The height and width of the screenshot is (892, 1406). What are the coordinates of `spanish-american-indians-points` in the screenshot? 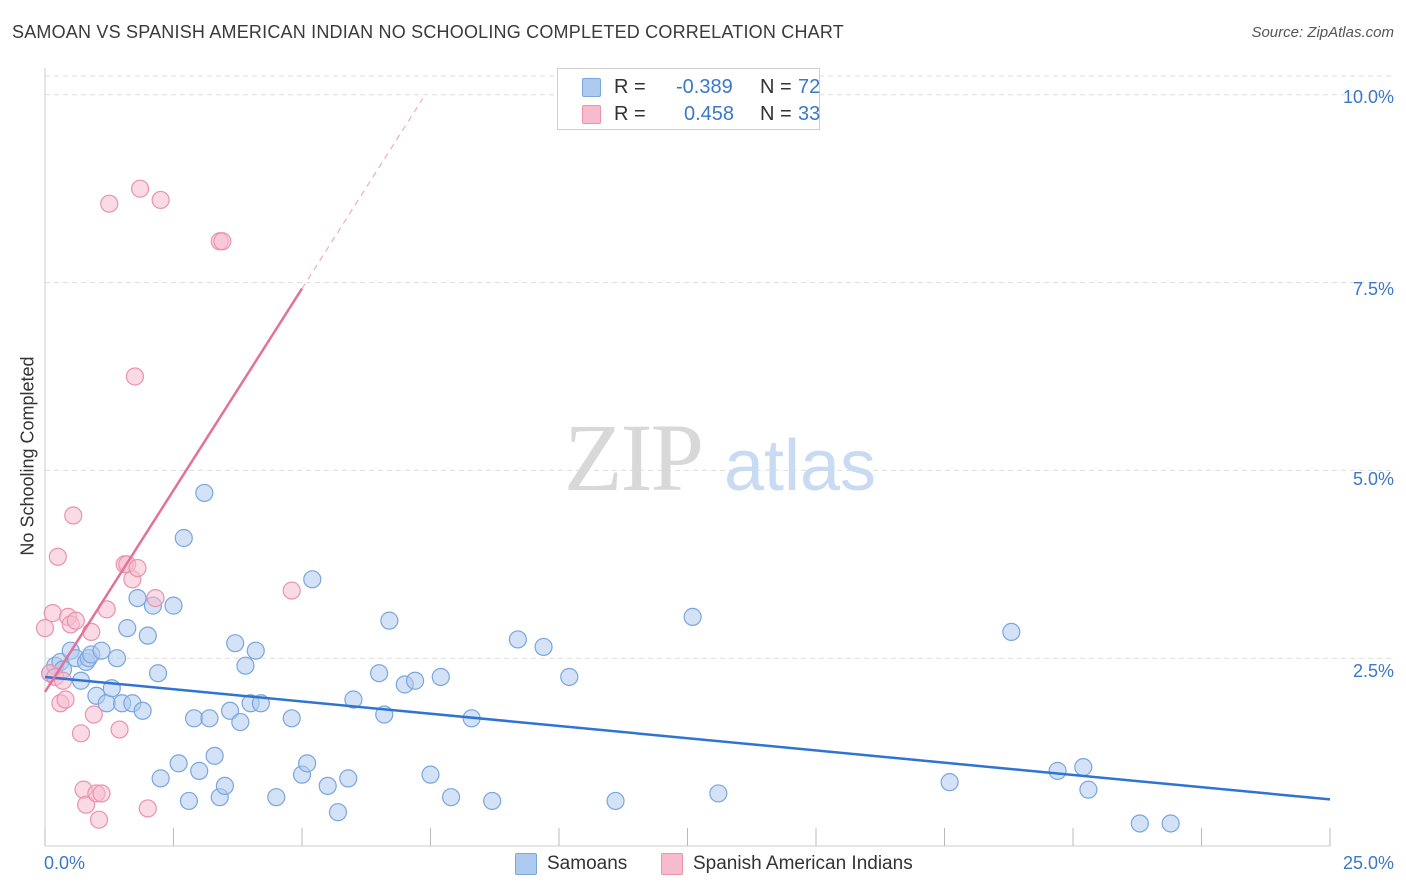 It's located at (168, 504).